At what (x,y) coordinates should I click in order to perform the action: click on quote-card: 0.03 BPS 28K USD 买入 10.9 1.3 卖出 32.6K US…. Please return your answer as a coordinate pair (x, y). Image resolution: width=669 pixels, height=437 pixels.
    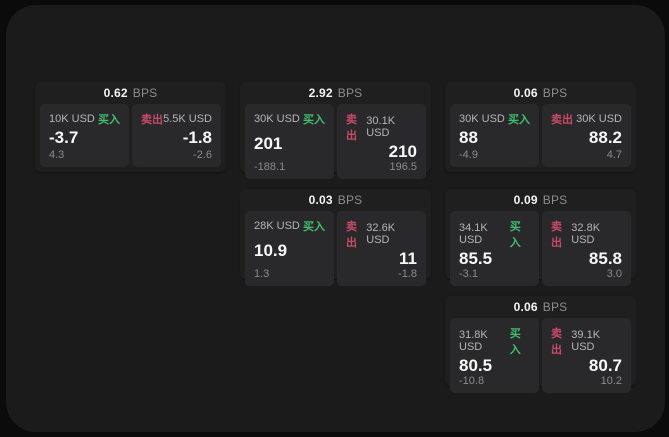
    Looking at the image, I should click on (335, 237).